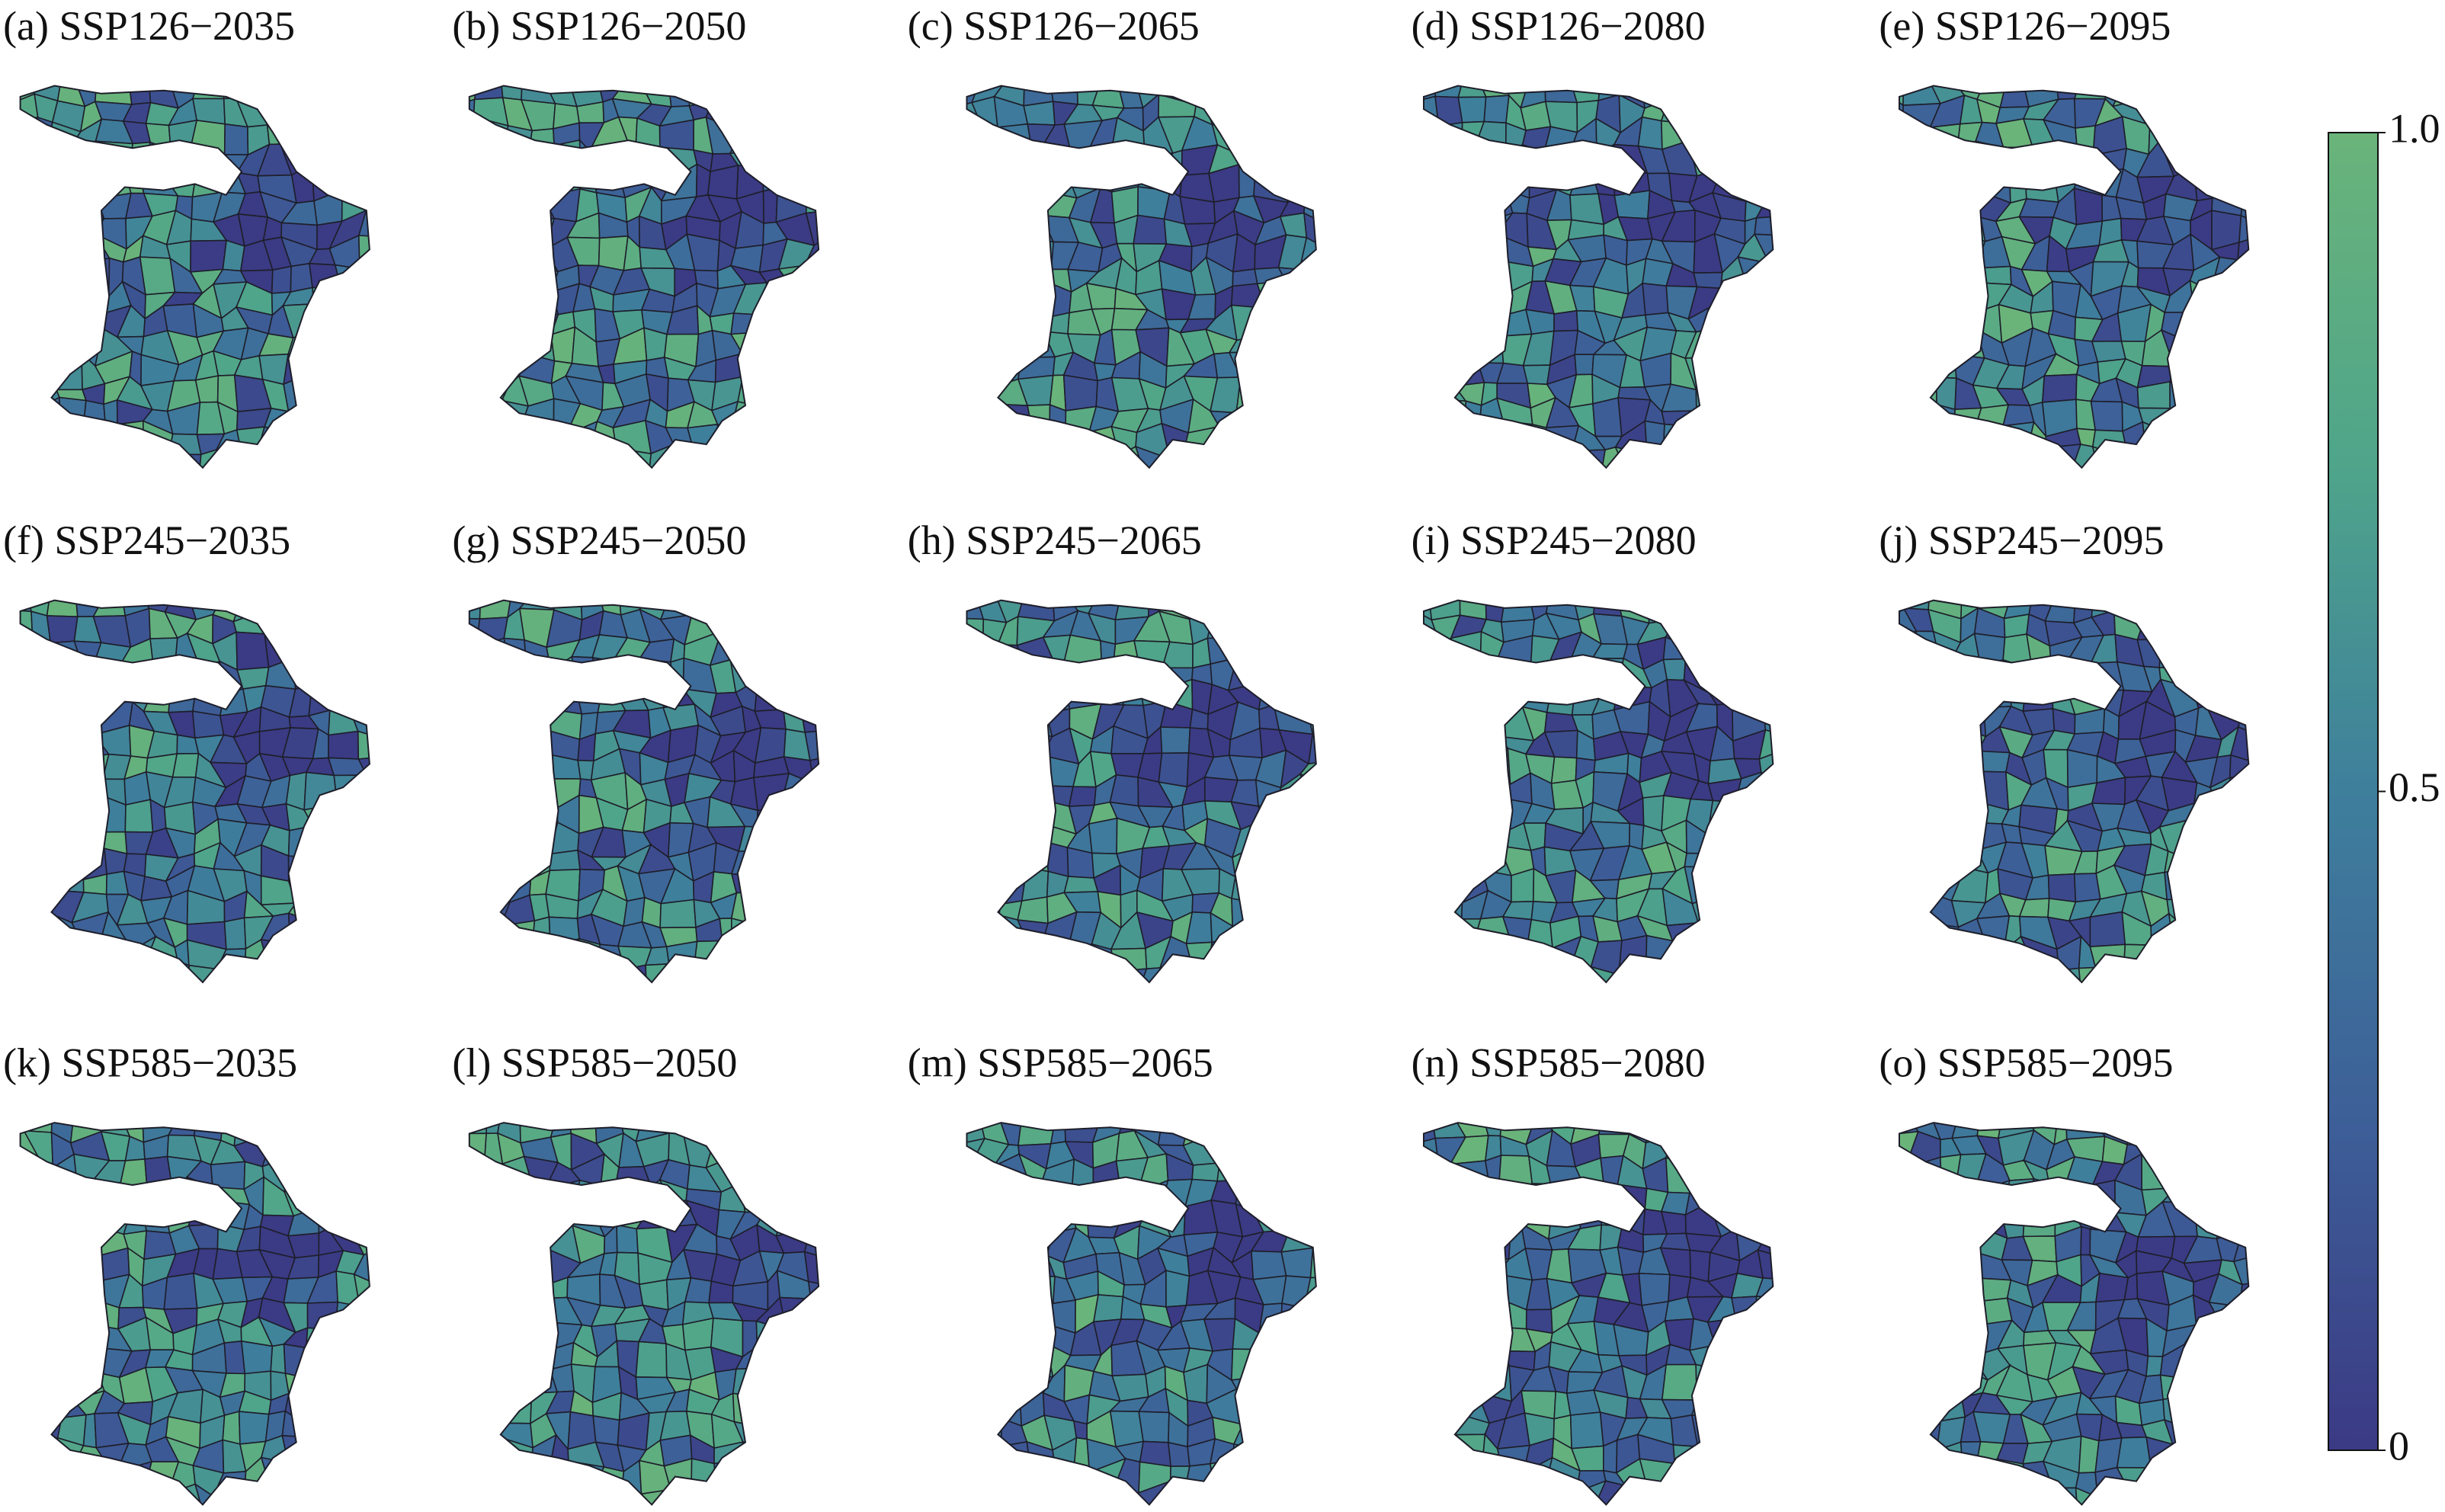 The height and width of the screenshot is (1512, 2445). Describe the element at coordinates (194, 277) in the screenshot. I see `map-outline` at that location.